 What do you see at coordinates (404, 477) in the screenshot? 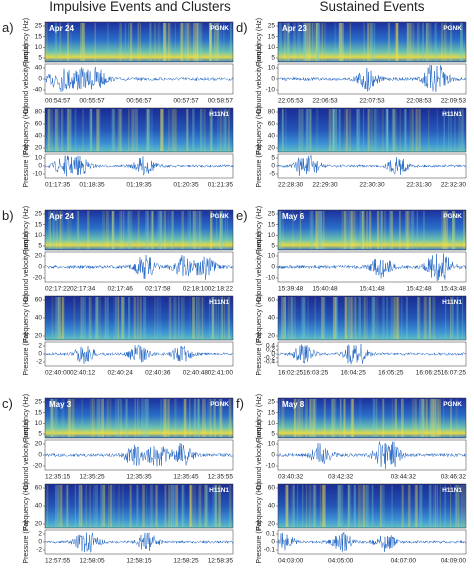
I see `x-tick-label: 03:44:32` at bounding box center [404, 477].